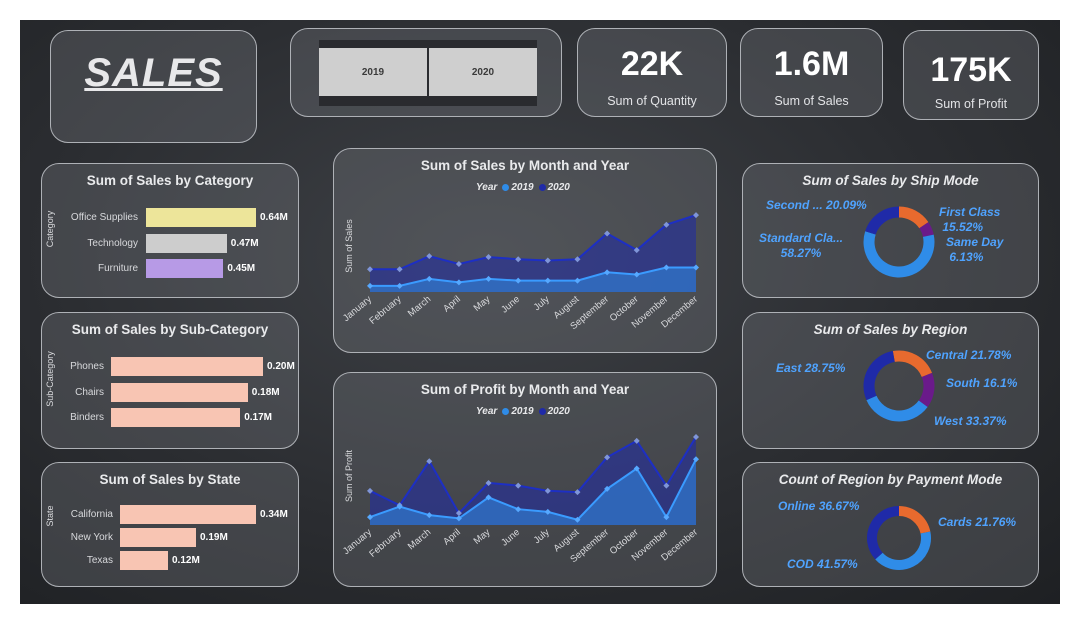  Describe the element at coordinates (982, 383) in the screenshot. I see `region-label-south: South 16.1%` at that location.